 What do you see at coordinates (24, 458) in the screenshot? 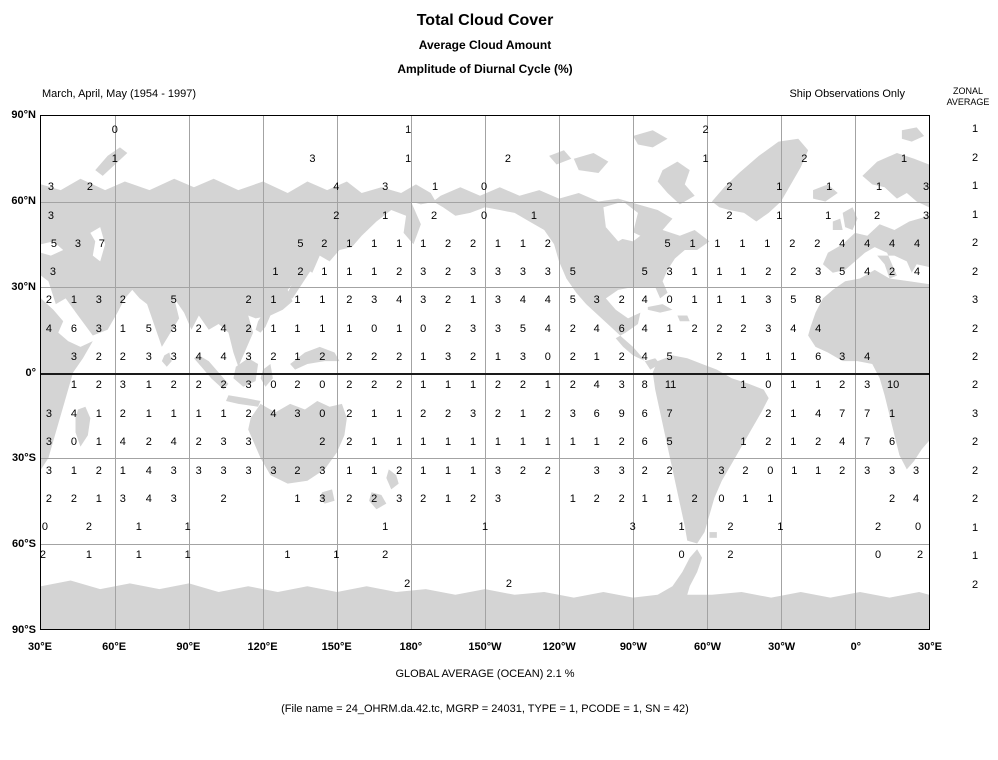
I see `y-tick-label: 30°S` at bounding box center [24, 458].